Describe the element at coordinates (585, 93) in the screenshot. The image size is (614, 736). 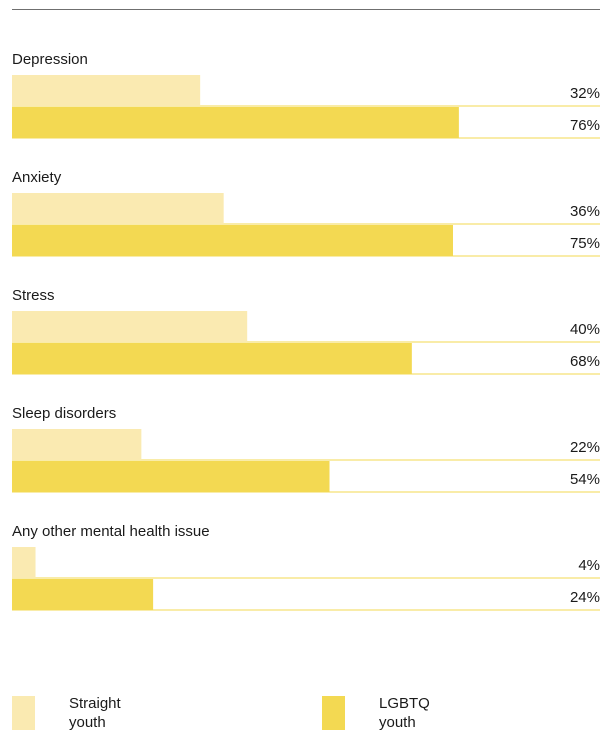
I see `value-label-depression-straight-youth: 32%` at that location.